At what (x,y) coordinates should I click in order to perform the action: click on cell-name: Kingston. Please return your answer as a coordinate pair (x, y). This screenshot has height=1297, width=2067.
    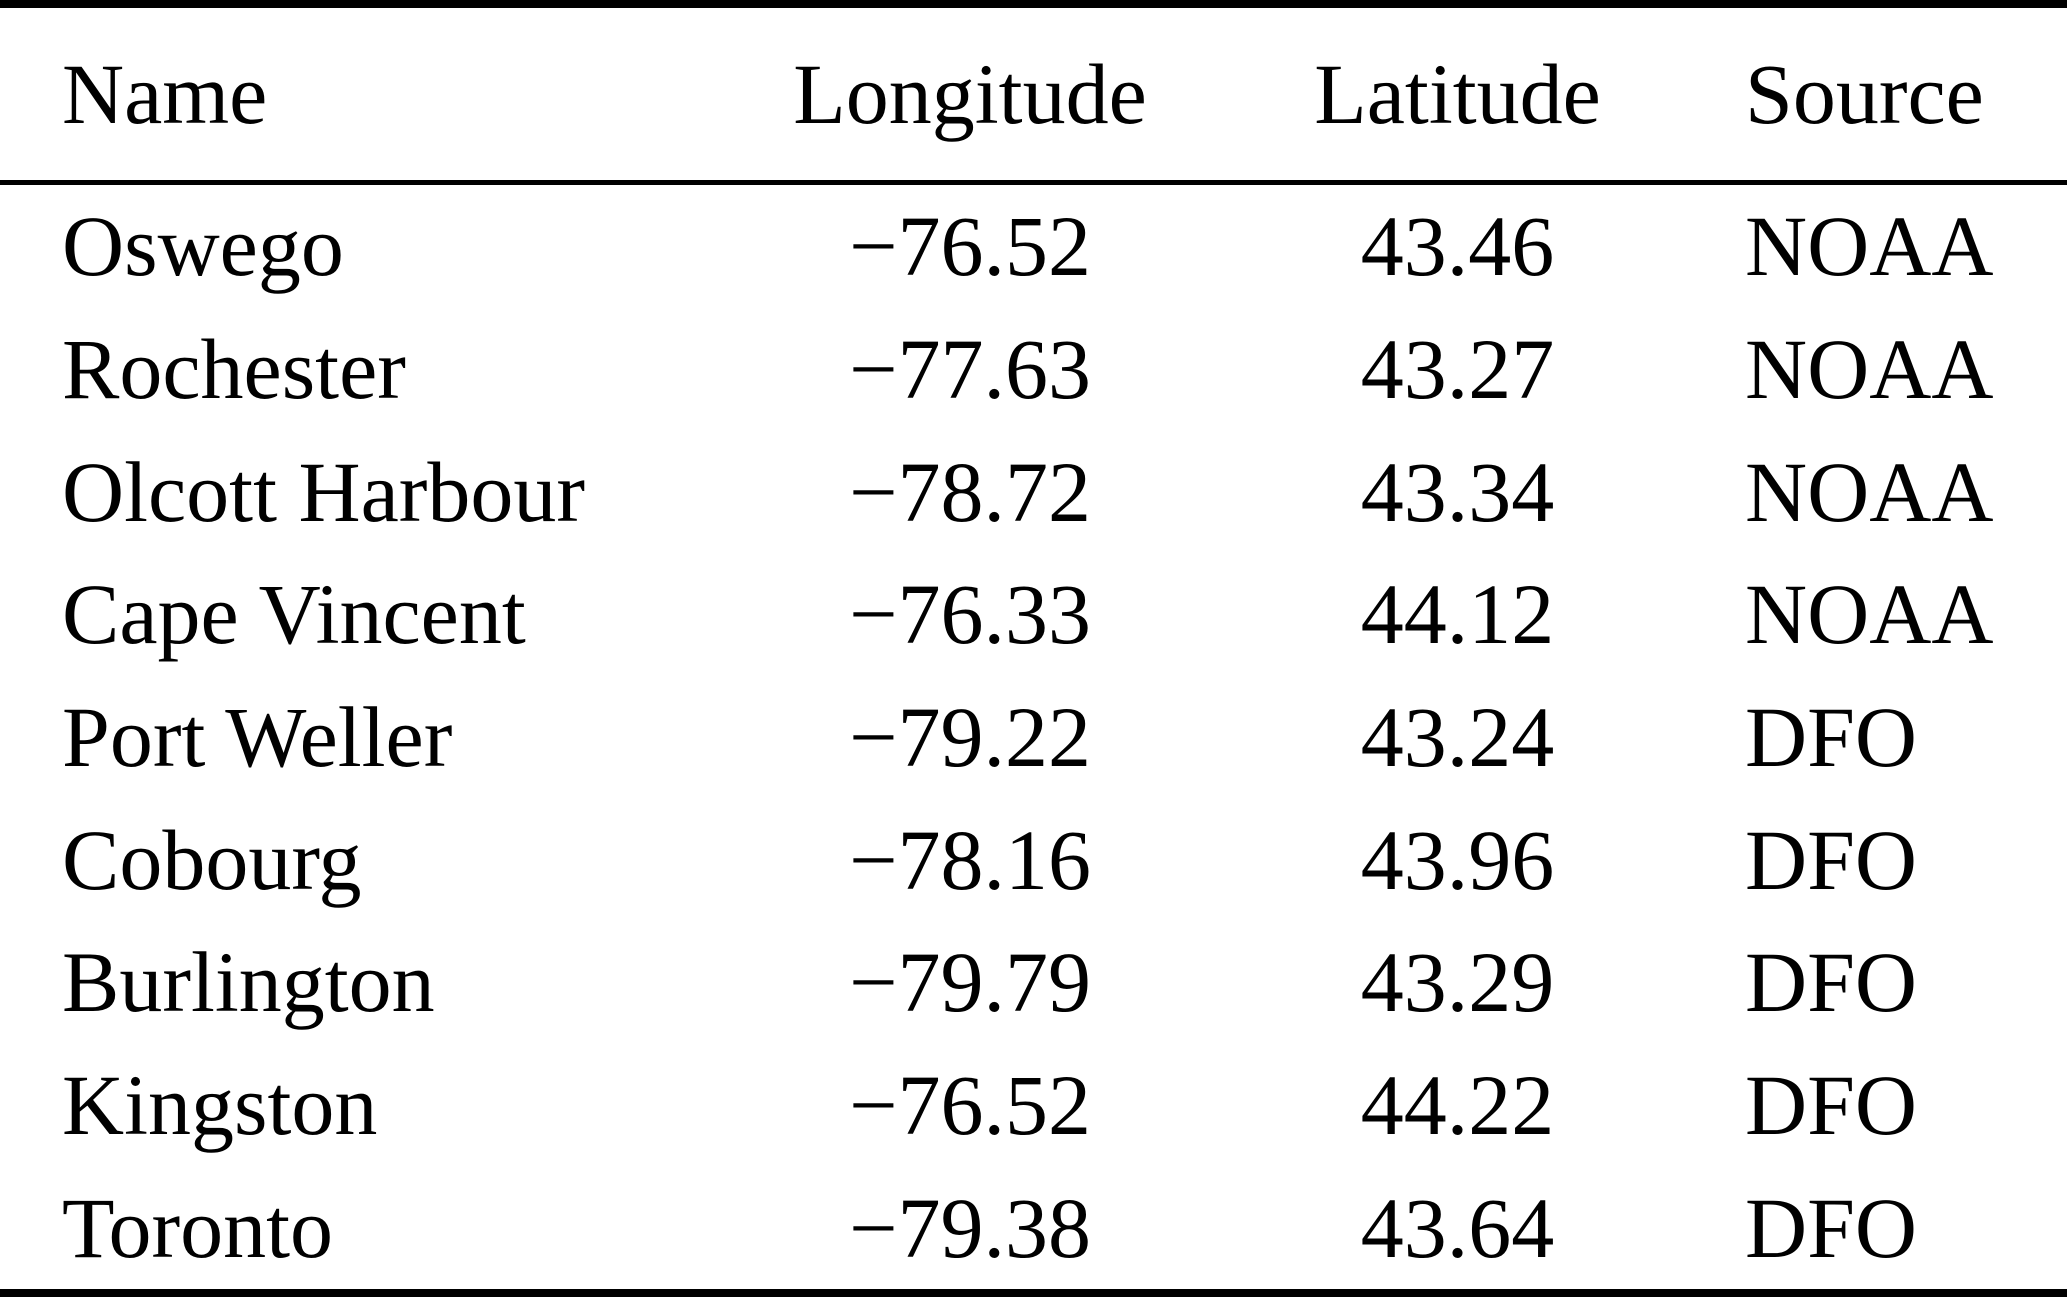
    Looking at the image, I should click on (220, 1105).